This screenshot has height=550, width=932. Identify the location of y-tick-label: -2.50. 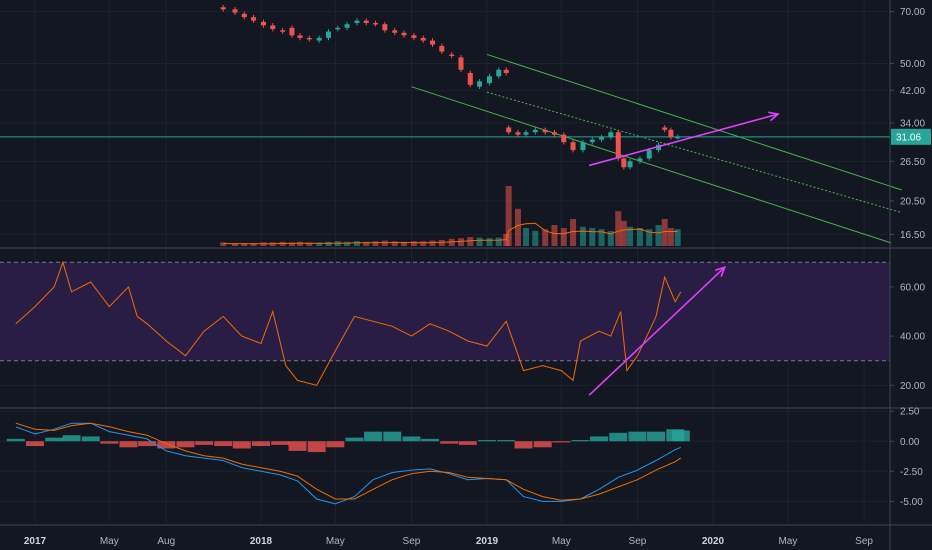
(911, 472).